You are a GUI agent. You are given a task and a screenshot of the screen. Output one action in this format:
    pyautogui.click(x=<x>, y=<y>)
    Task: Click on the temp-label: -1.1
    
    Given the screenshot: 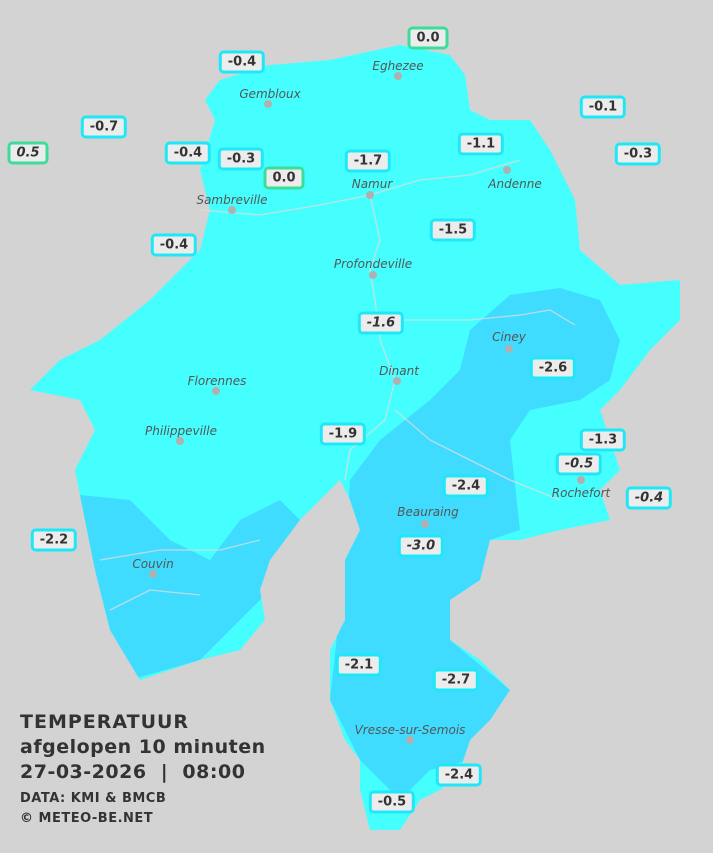 What is the action you would take?
    pyautogui.click(x=481, y=144)
    